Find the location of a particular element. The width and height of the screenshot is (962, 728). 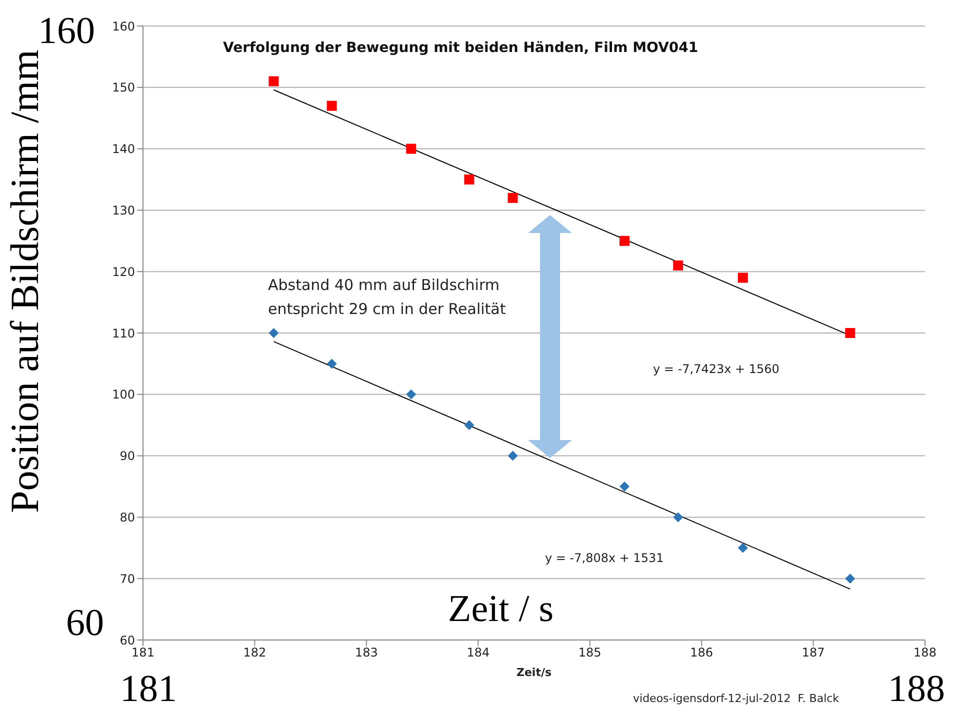

y-tick-label: 120 is located at coordinates (123, 271).